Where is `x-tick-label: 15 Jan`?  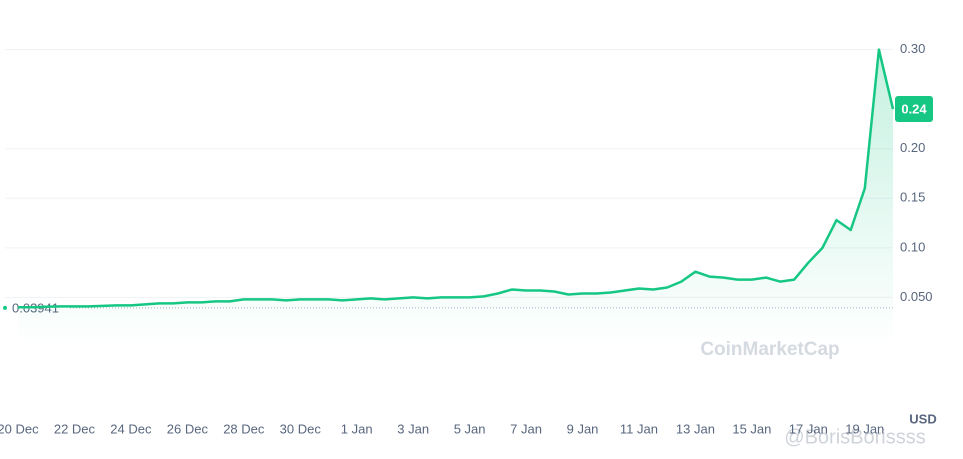
x-tick-label: 15 Jan is located at coordinates (751, 428).